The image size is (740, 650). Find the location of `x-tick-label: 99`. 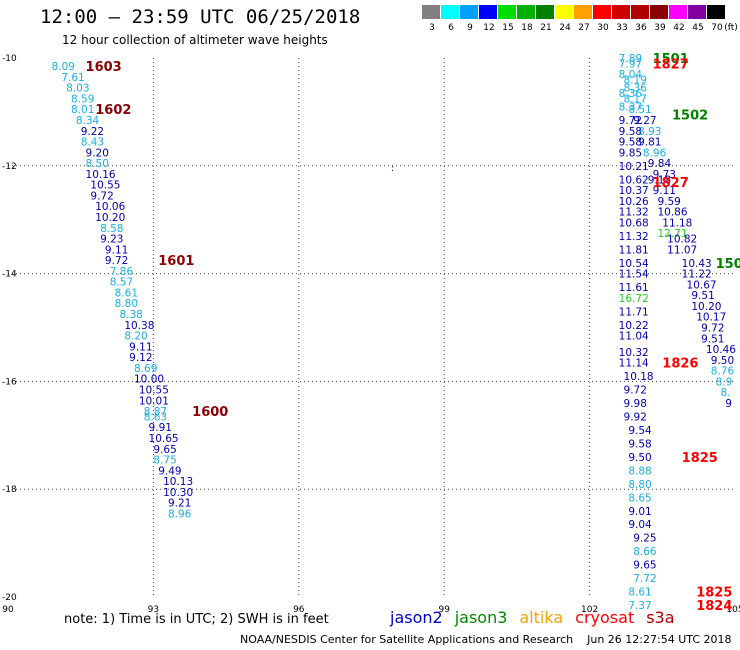

x-tick-label: 99 is located at coordinates (444, 610).